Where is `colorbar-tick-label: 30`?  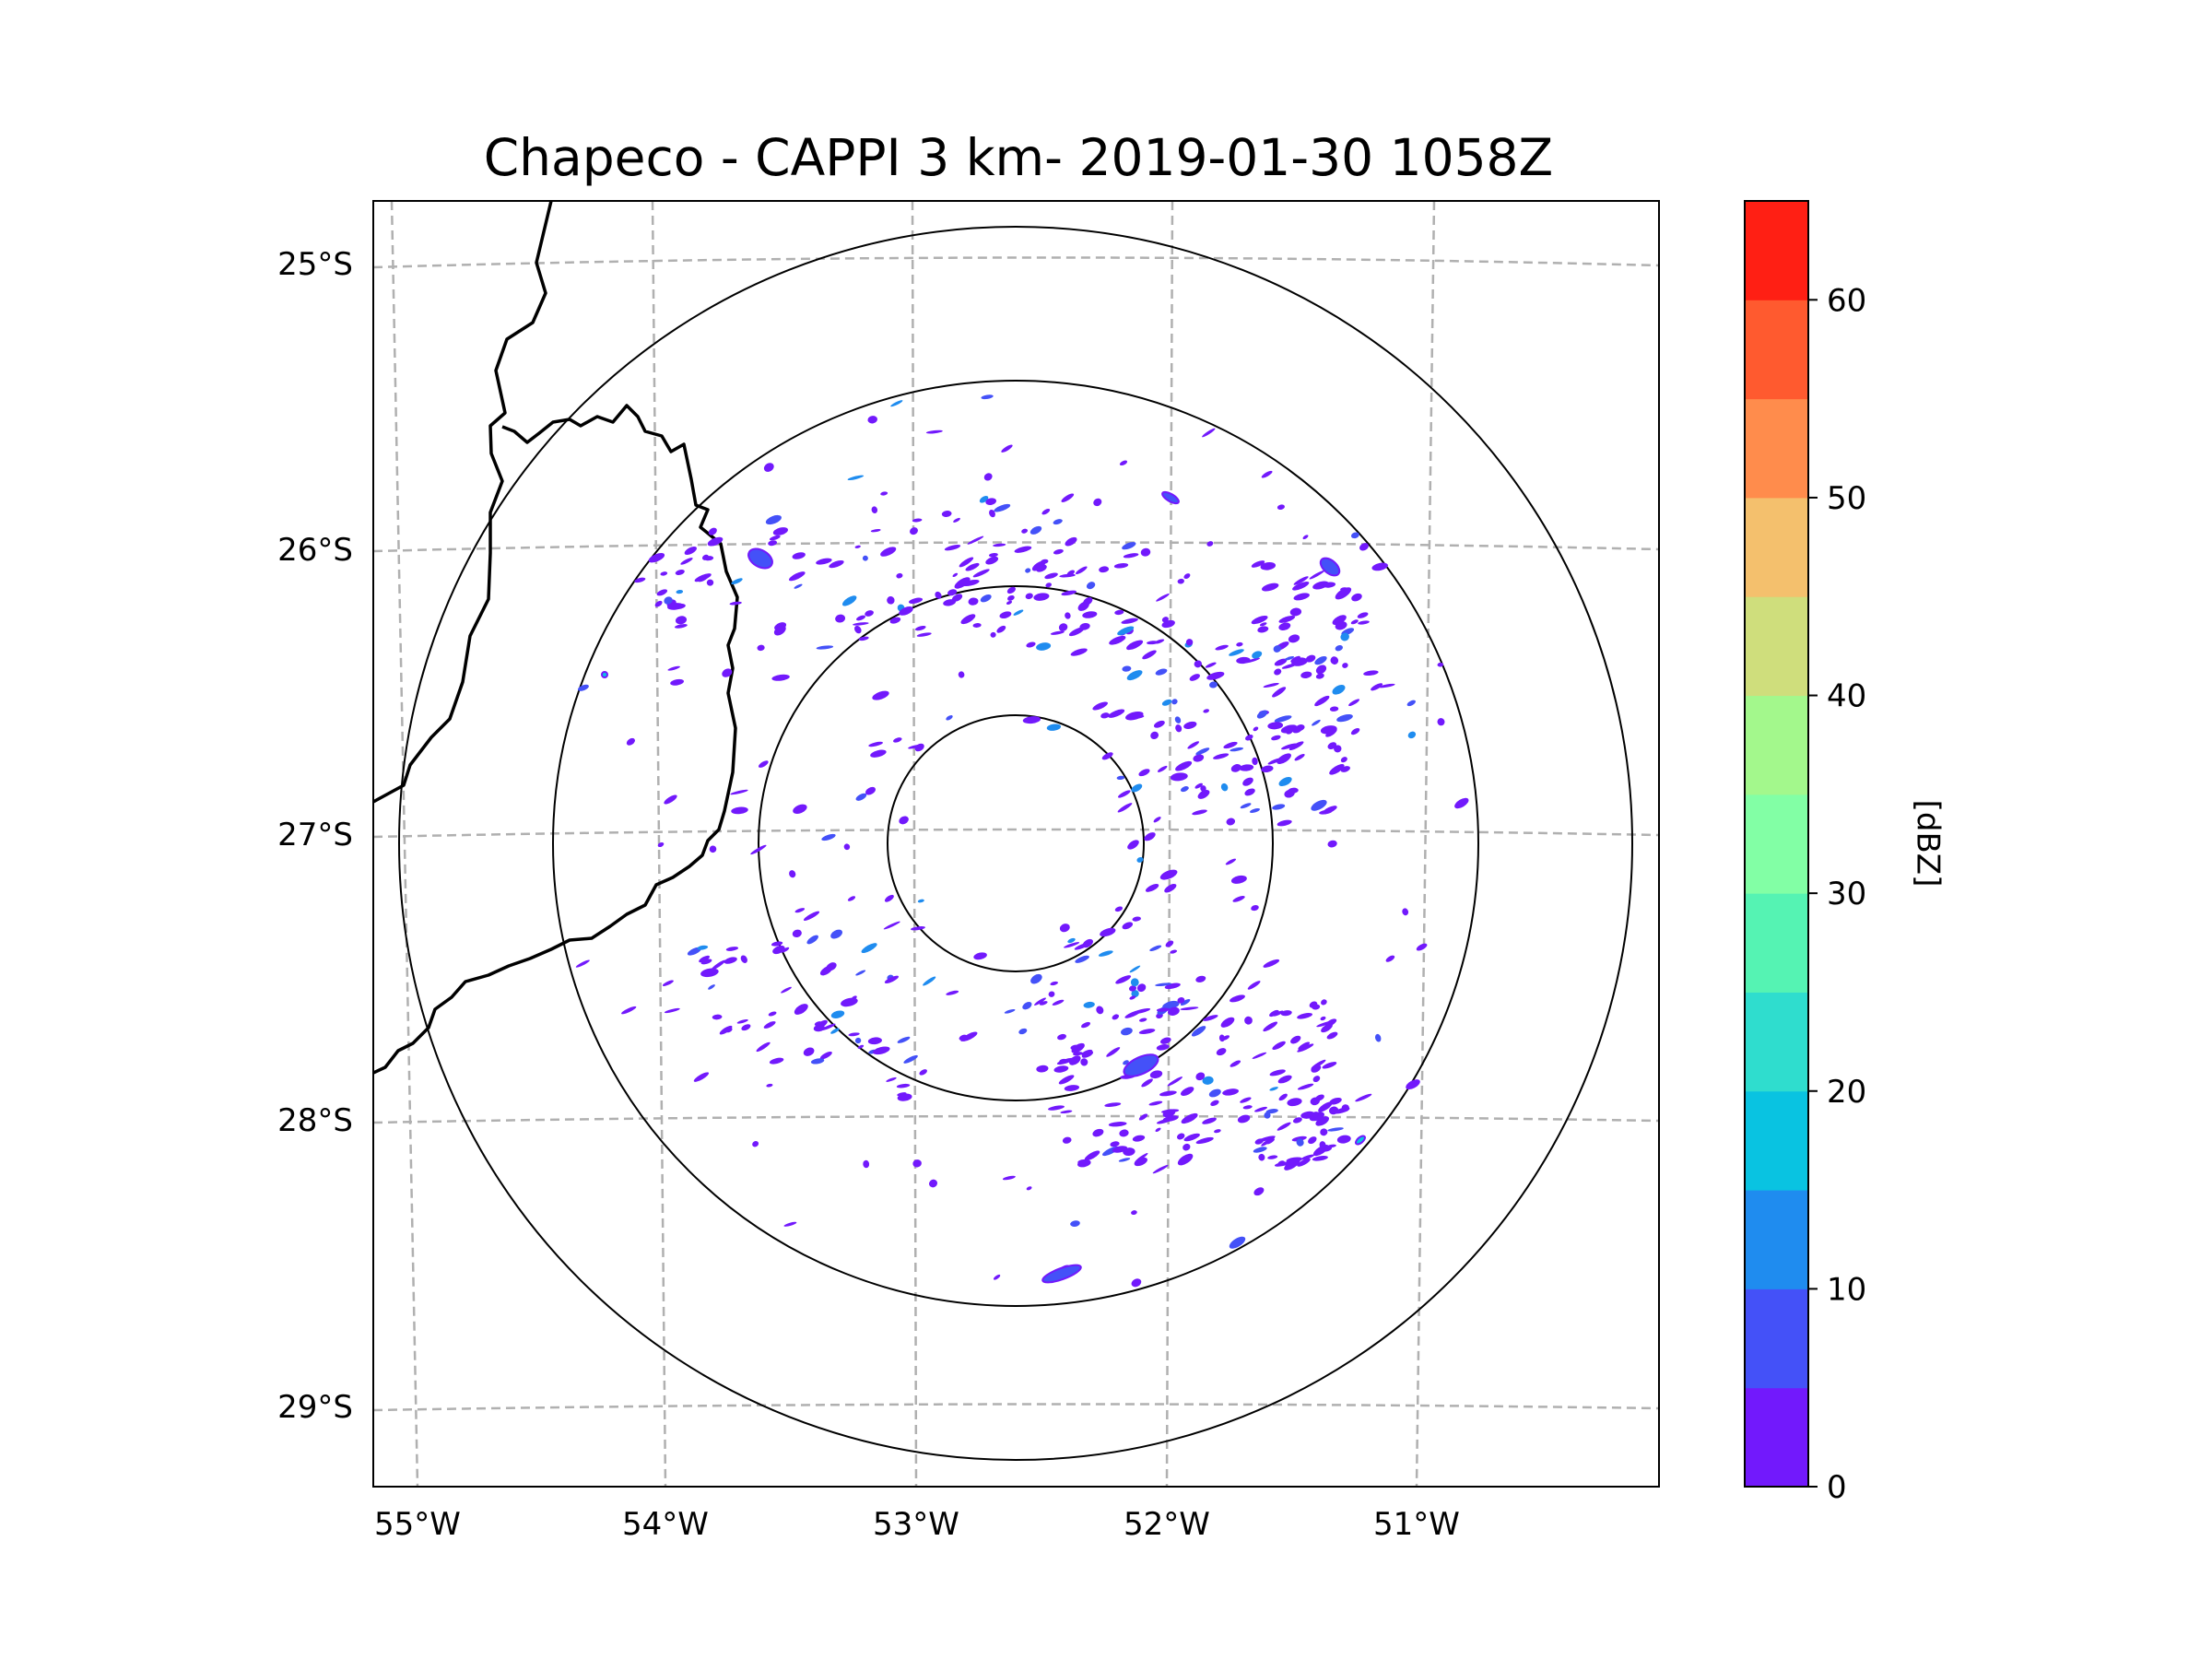 colorbar-tick-label: 30 is located at coordinates (1846, 894).